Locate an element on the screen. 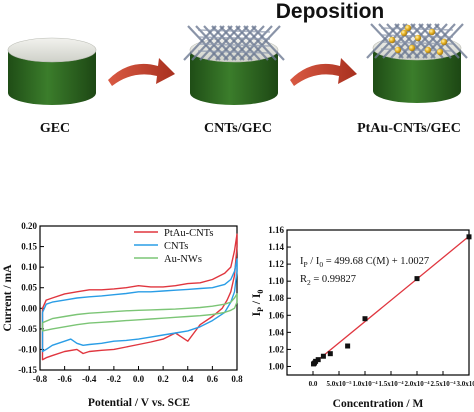 This screenshot has width=474, height=412. electrode-gec-top is located at coordinates (52, 50).